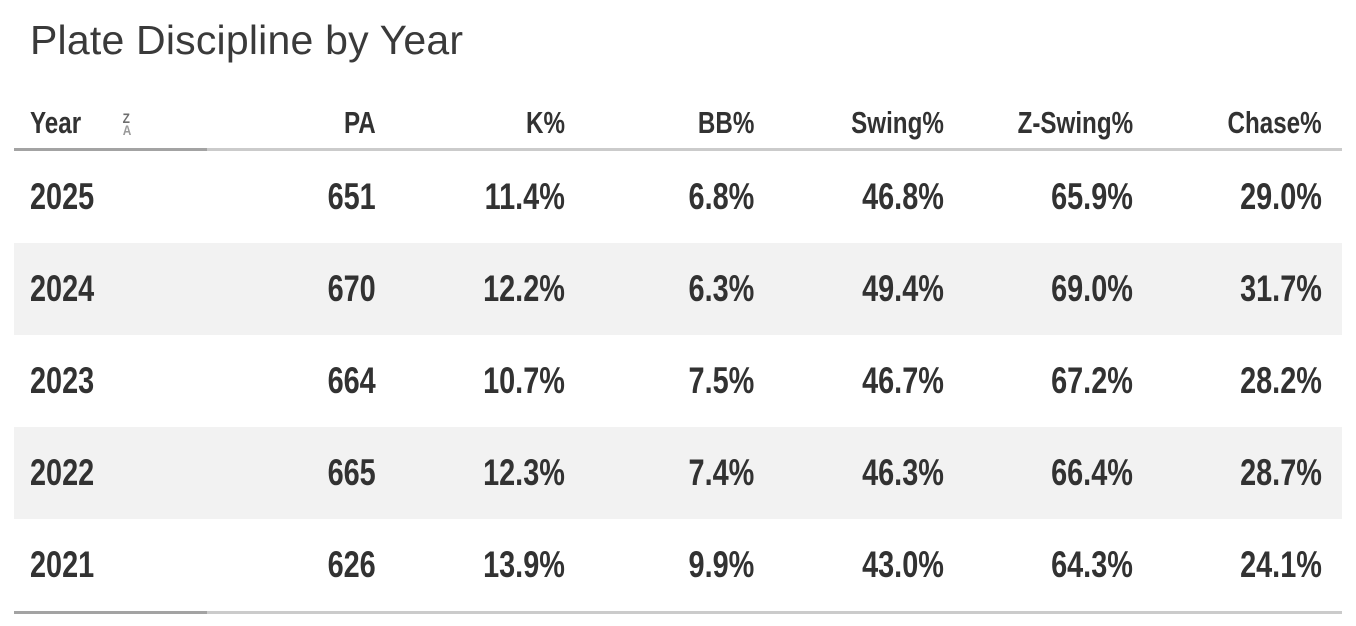  Describe the element at coordinates (247, 40) in the screenshot. I see `page-title: Plate Discipline by Year` at that location.